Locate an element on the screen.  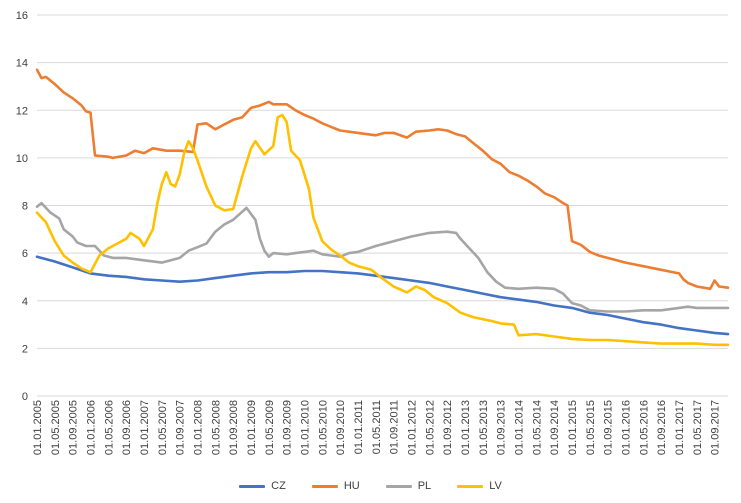
x-tick-label: 01.09.2009 is located at coordinates (288, 427).